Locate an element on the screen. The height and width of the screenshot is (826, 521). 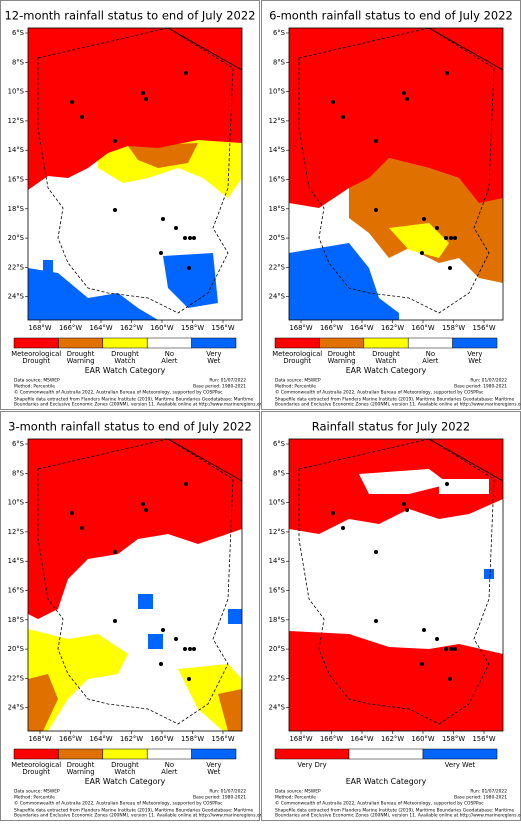
legend-label: Wet is located at coordinates (475, 361).